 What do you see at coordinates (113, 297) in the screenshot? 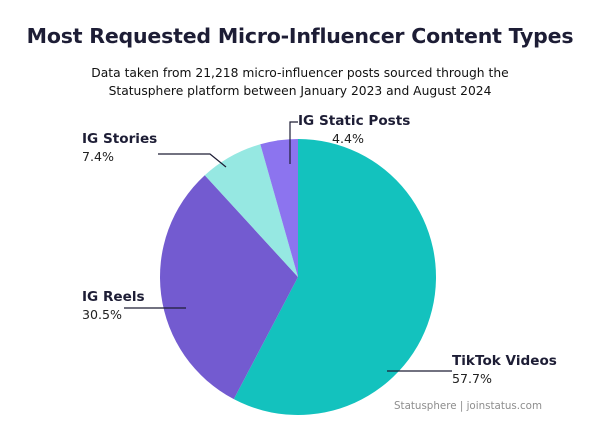
I see `slice-name-ig-reels: IG Reels` at bounding box center [113, 297].